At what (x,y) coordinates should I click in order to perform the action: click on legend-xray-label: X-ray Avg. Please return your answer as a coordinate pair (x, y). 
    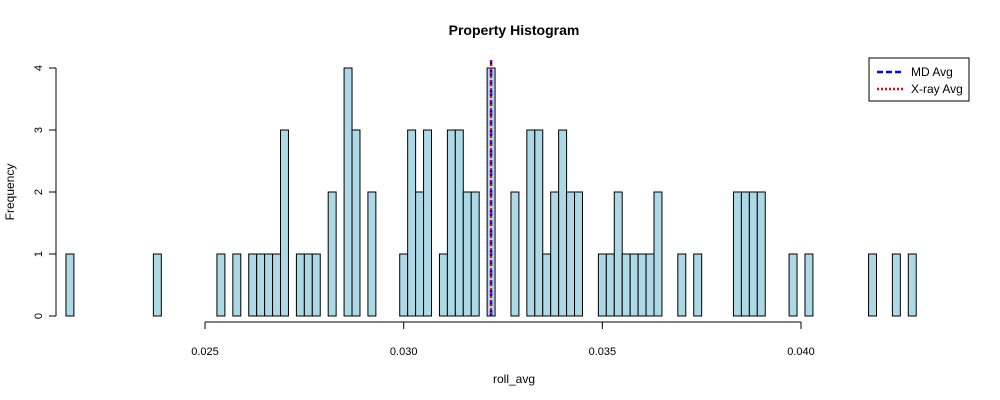
    Looking at the image, I should click on (937, 89).